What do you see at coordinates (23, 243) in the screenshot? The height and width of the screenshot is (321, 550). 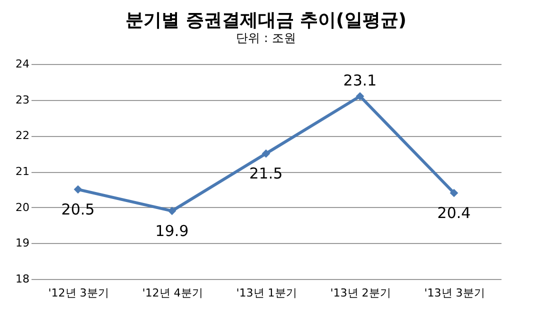 I see `y-tick-label: 19` at bounding box center [23, 243].